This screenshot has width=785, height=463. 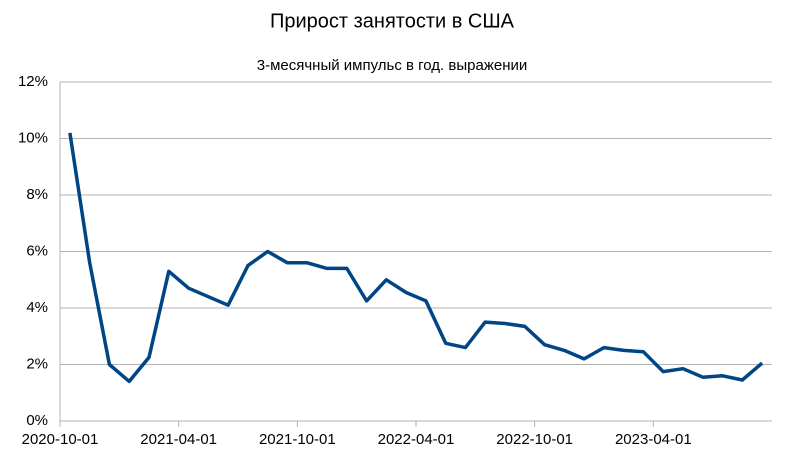 What do you see at coordinates (392, 65) in the screenshot?
I see `chart-subtitle: 3-месячный импульс в год. выражении` at bounding box center [392, 65].